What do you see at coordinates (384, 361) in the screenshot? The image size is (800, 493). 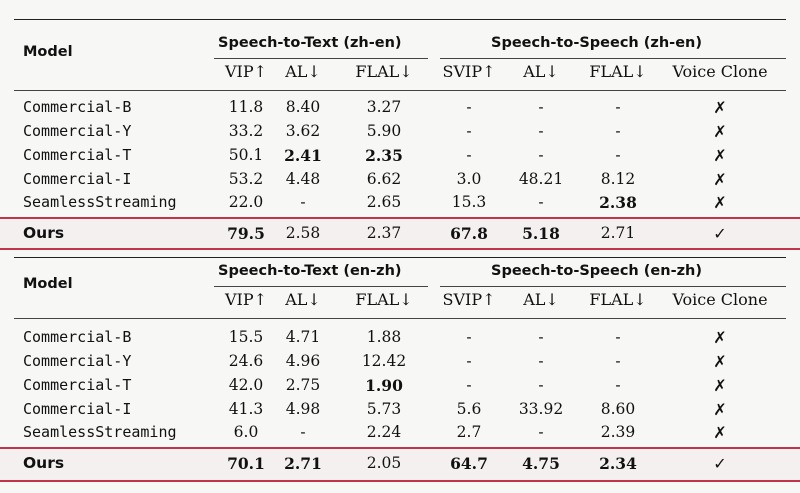 I see `table-cell: 12.42` at bounding box center [384, 361].